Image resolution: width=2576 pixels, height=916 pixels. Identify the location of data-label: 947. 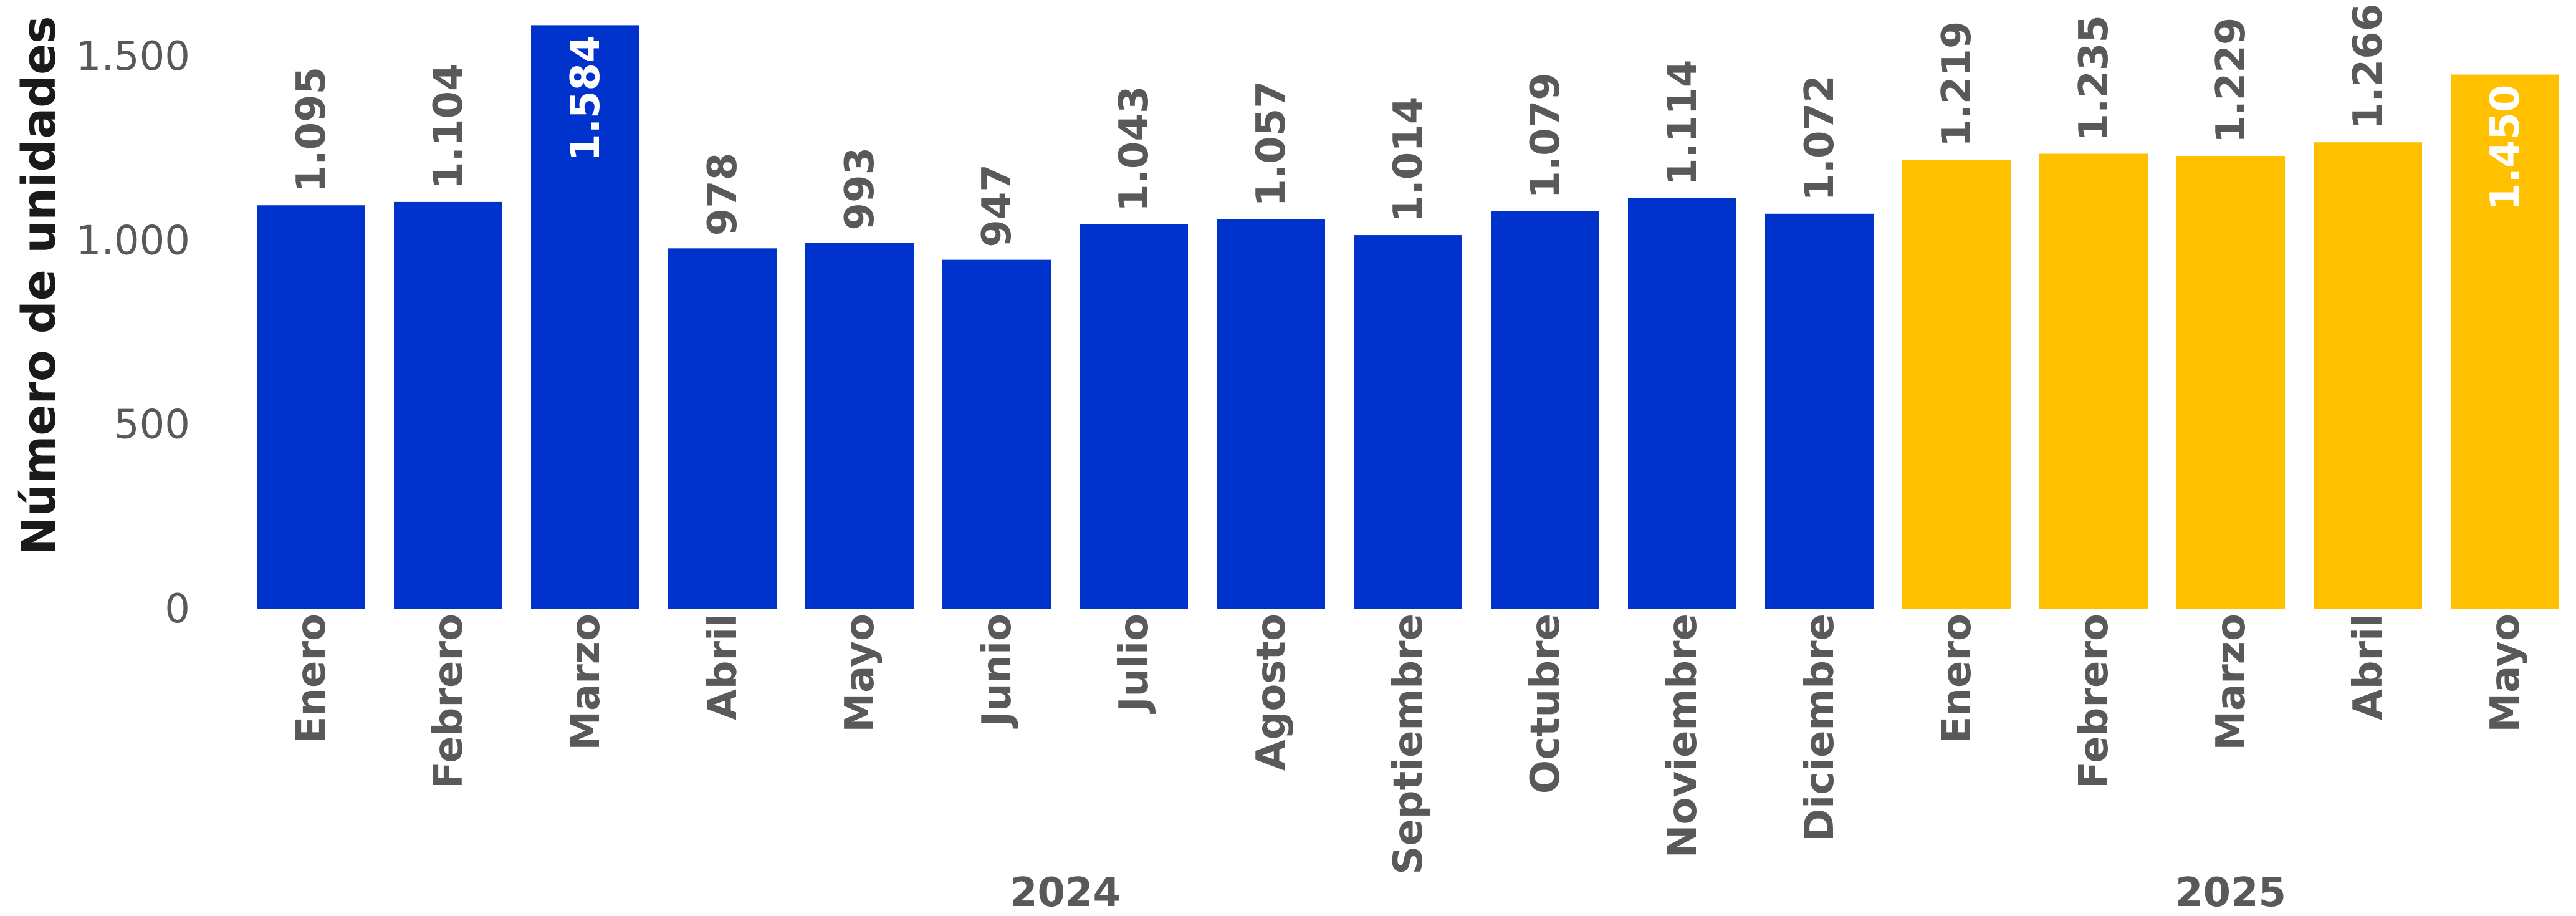
(997, 206).